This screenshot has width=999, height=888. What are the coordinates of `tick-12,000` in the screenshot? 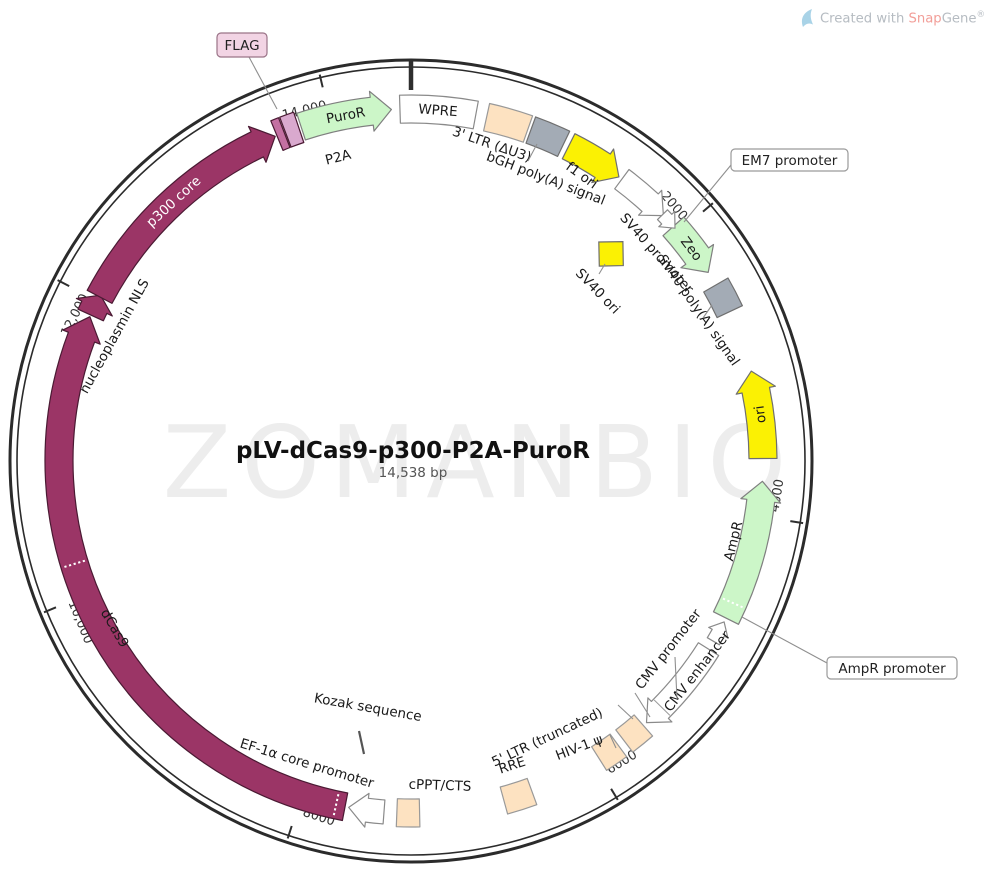 It's located at (63, 283).